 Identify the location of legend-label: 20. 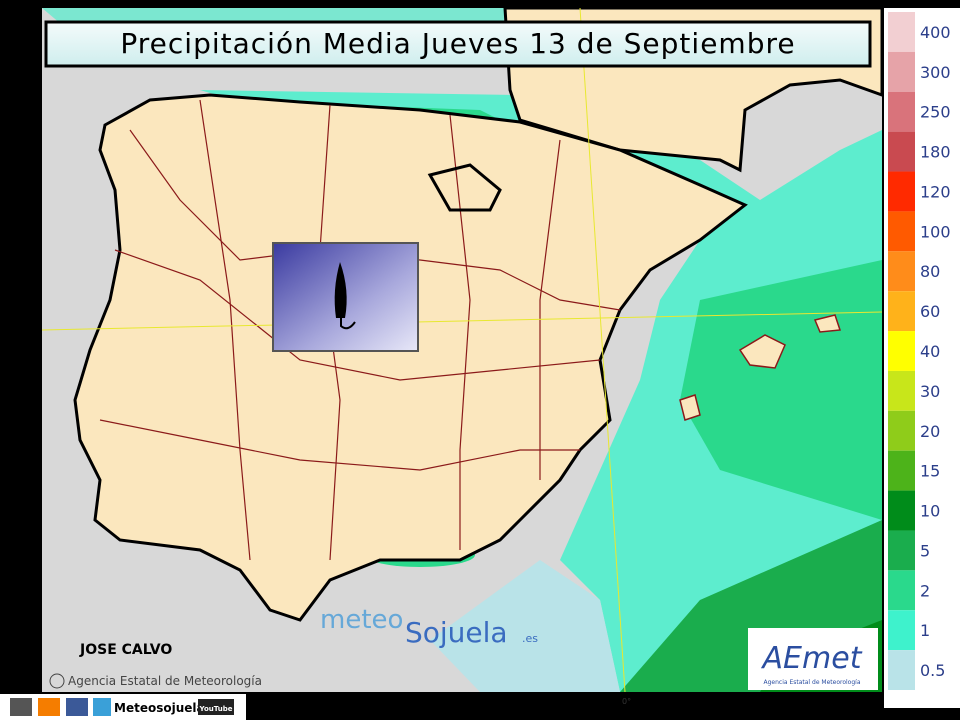
(930, 431).